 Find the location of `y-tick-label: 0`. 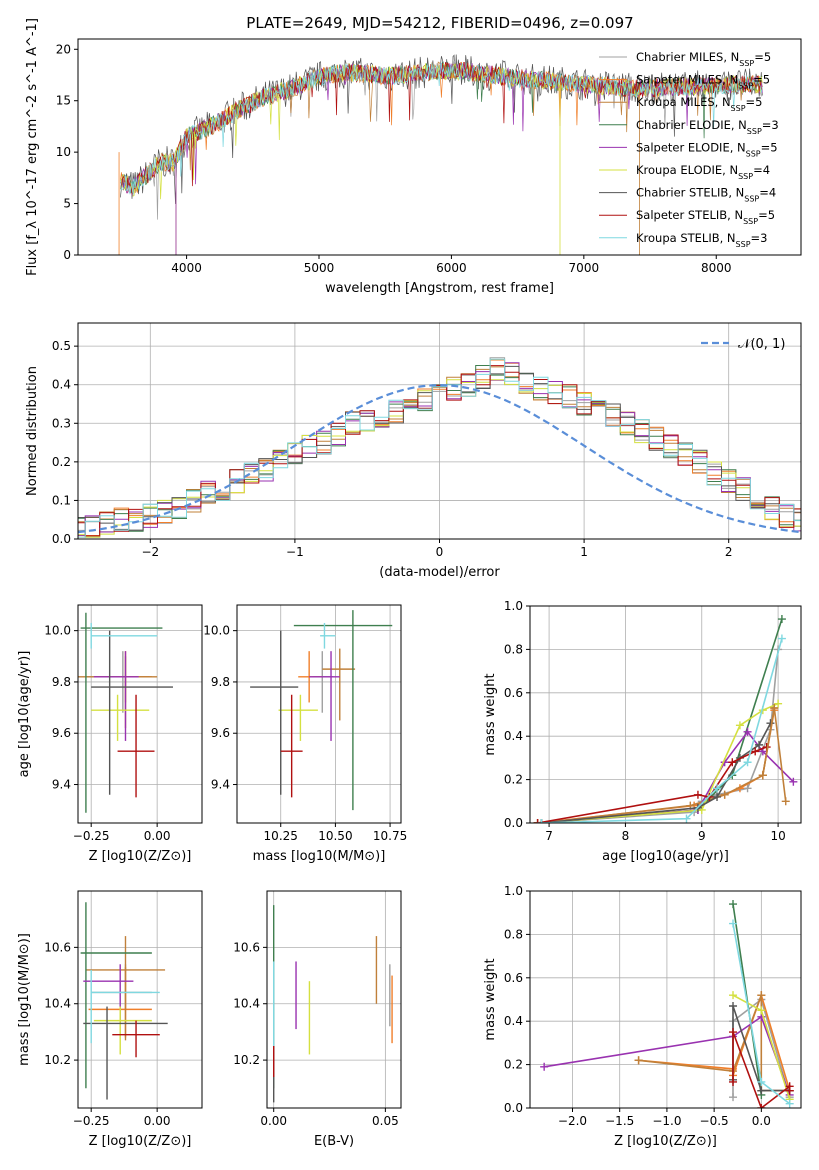

y-tick-label: 0 is located at coordinates (67, 255).